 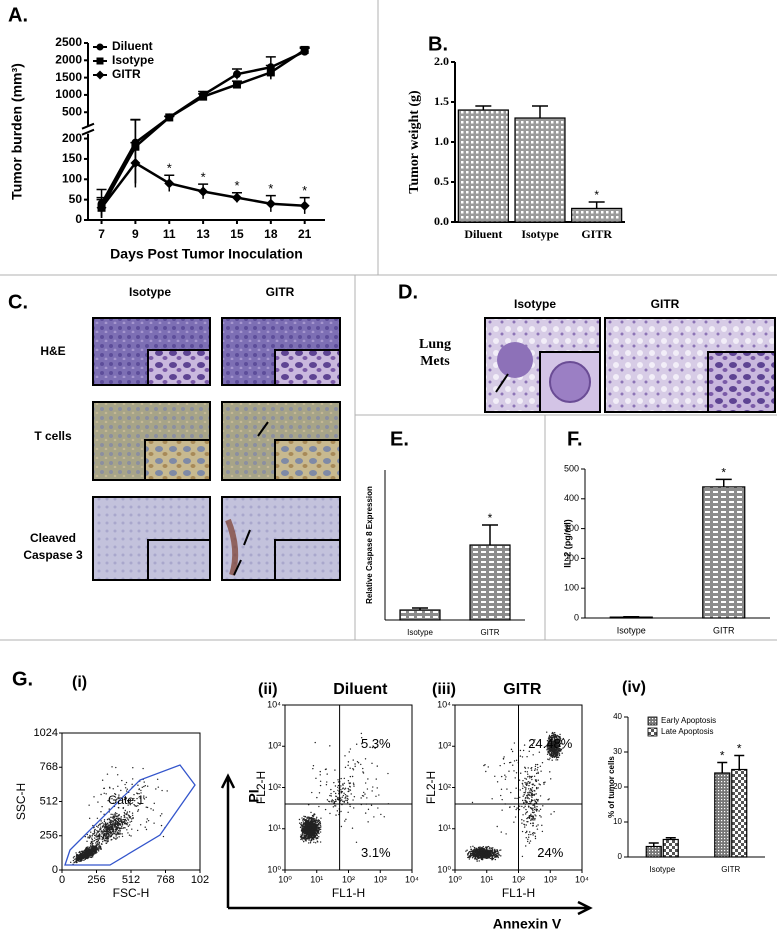 I want to click on marker, so click(x=236, y=197).